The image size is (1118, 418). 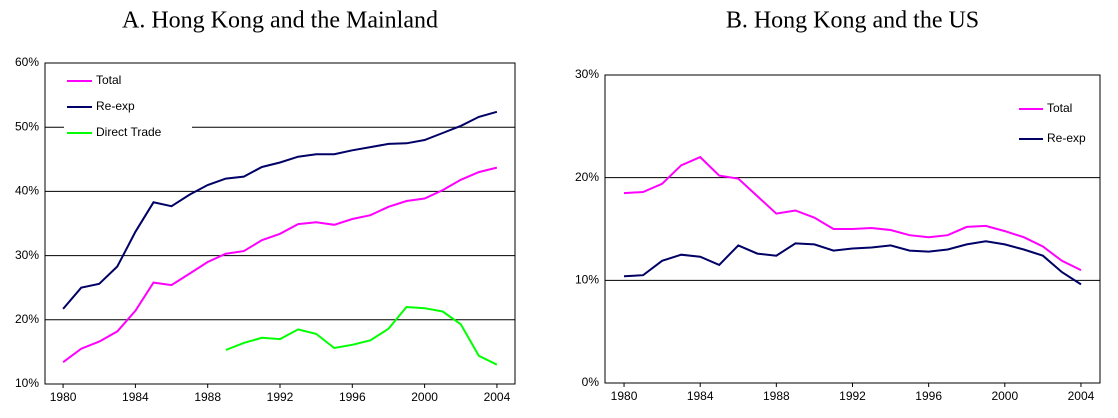 I want to click on y-tick-label: 40%, so click(x=27, y=191).